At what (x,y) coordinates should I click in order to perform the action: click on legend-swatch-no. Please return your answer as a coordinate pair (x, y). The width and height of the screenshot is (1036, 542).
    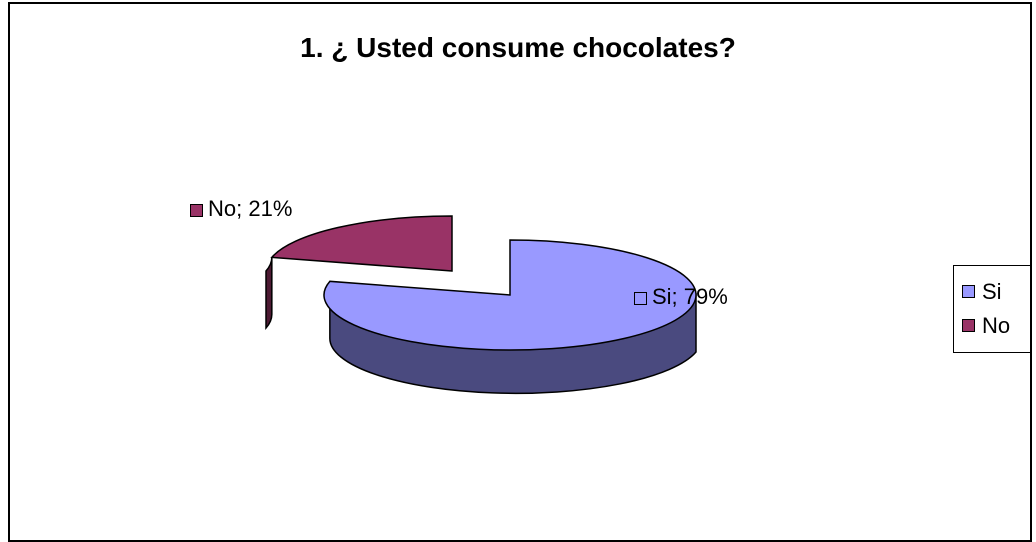
    Looking at the image, I should click on (968, 325).